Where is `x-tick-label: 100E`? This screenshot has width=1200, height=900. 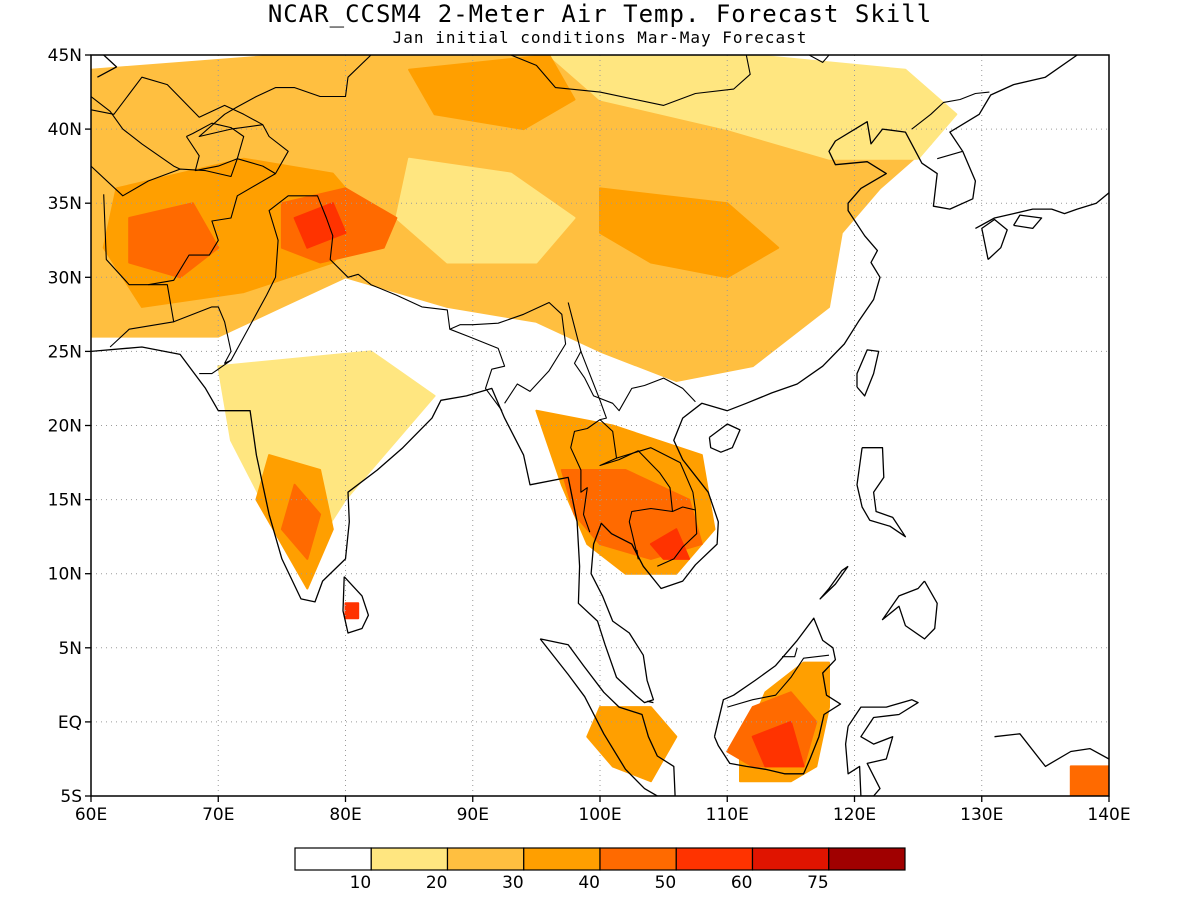
x-tick-label: 100E is located at coordinates (599, 815).